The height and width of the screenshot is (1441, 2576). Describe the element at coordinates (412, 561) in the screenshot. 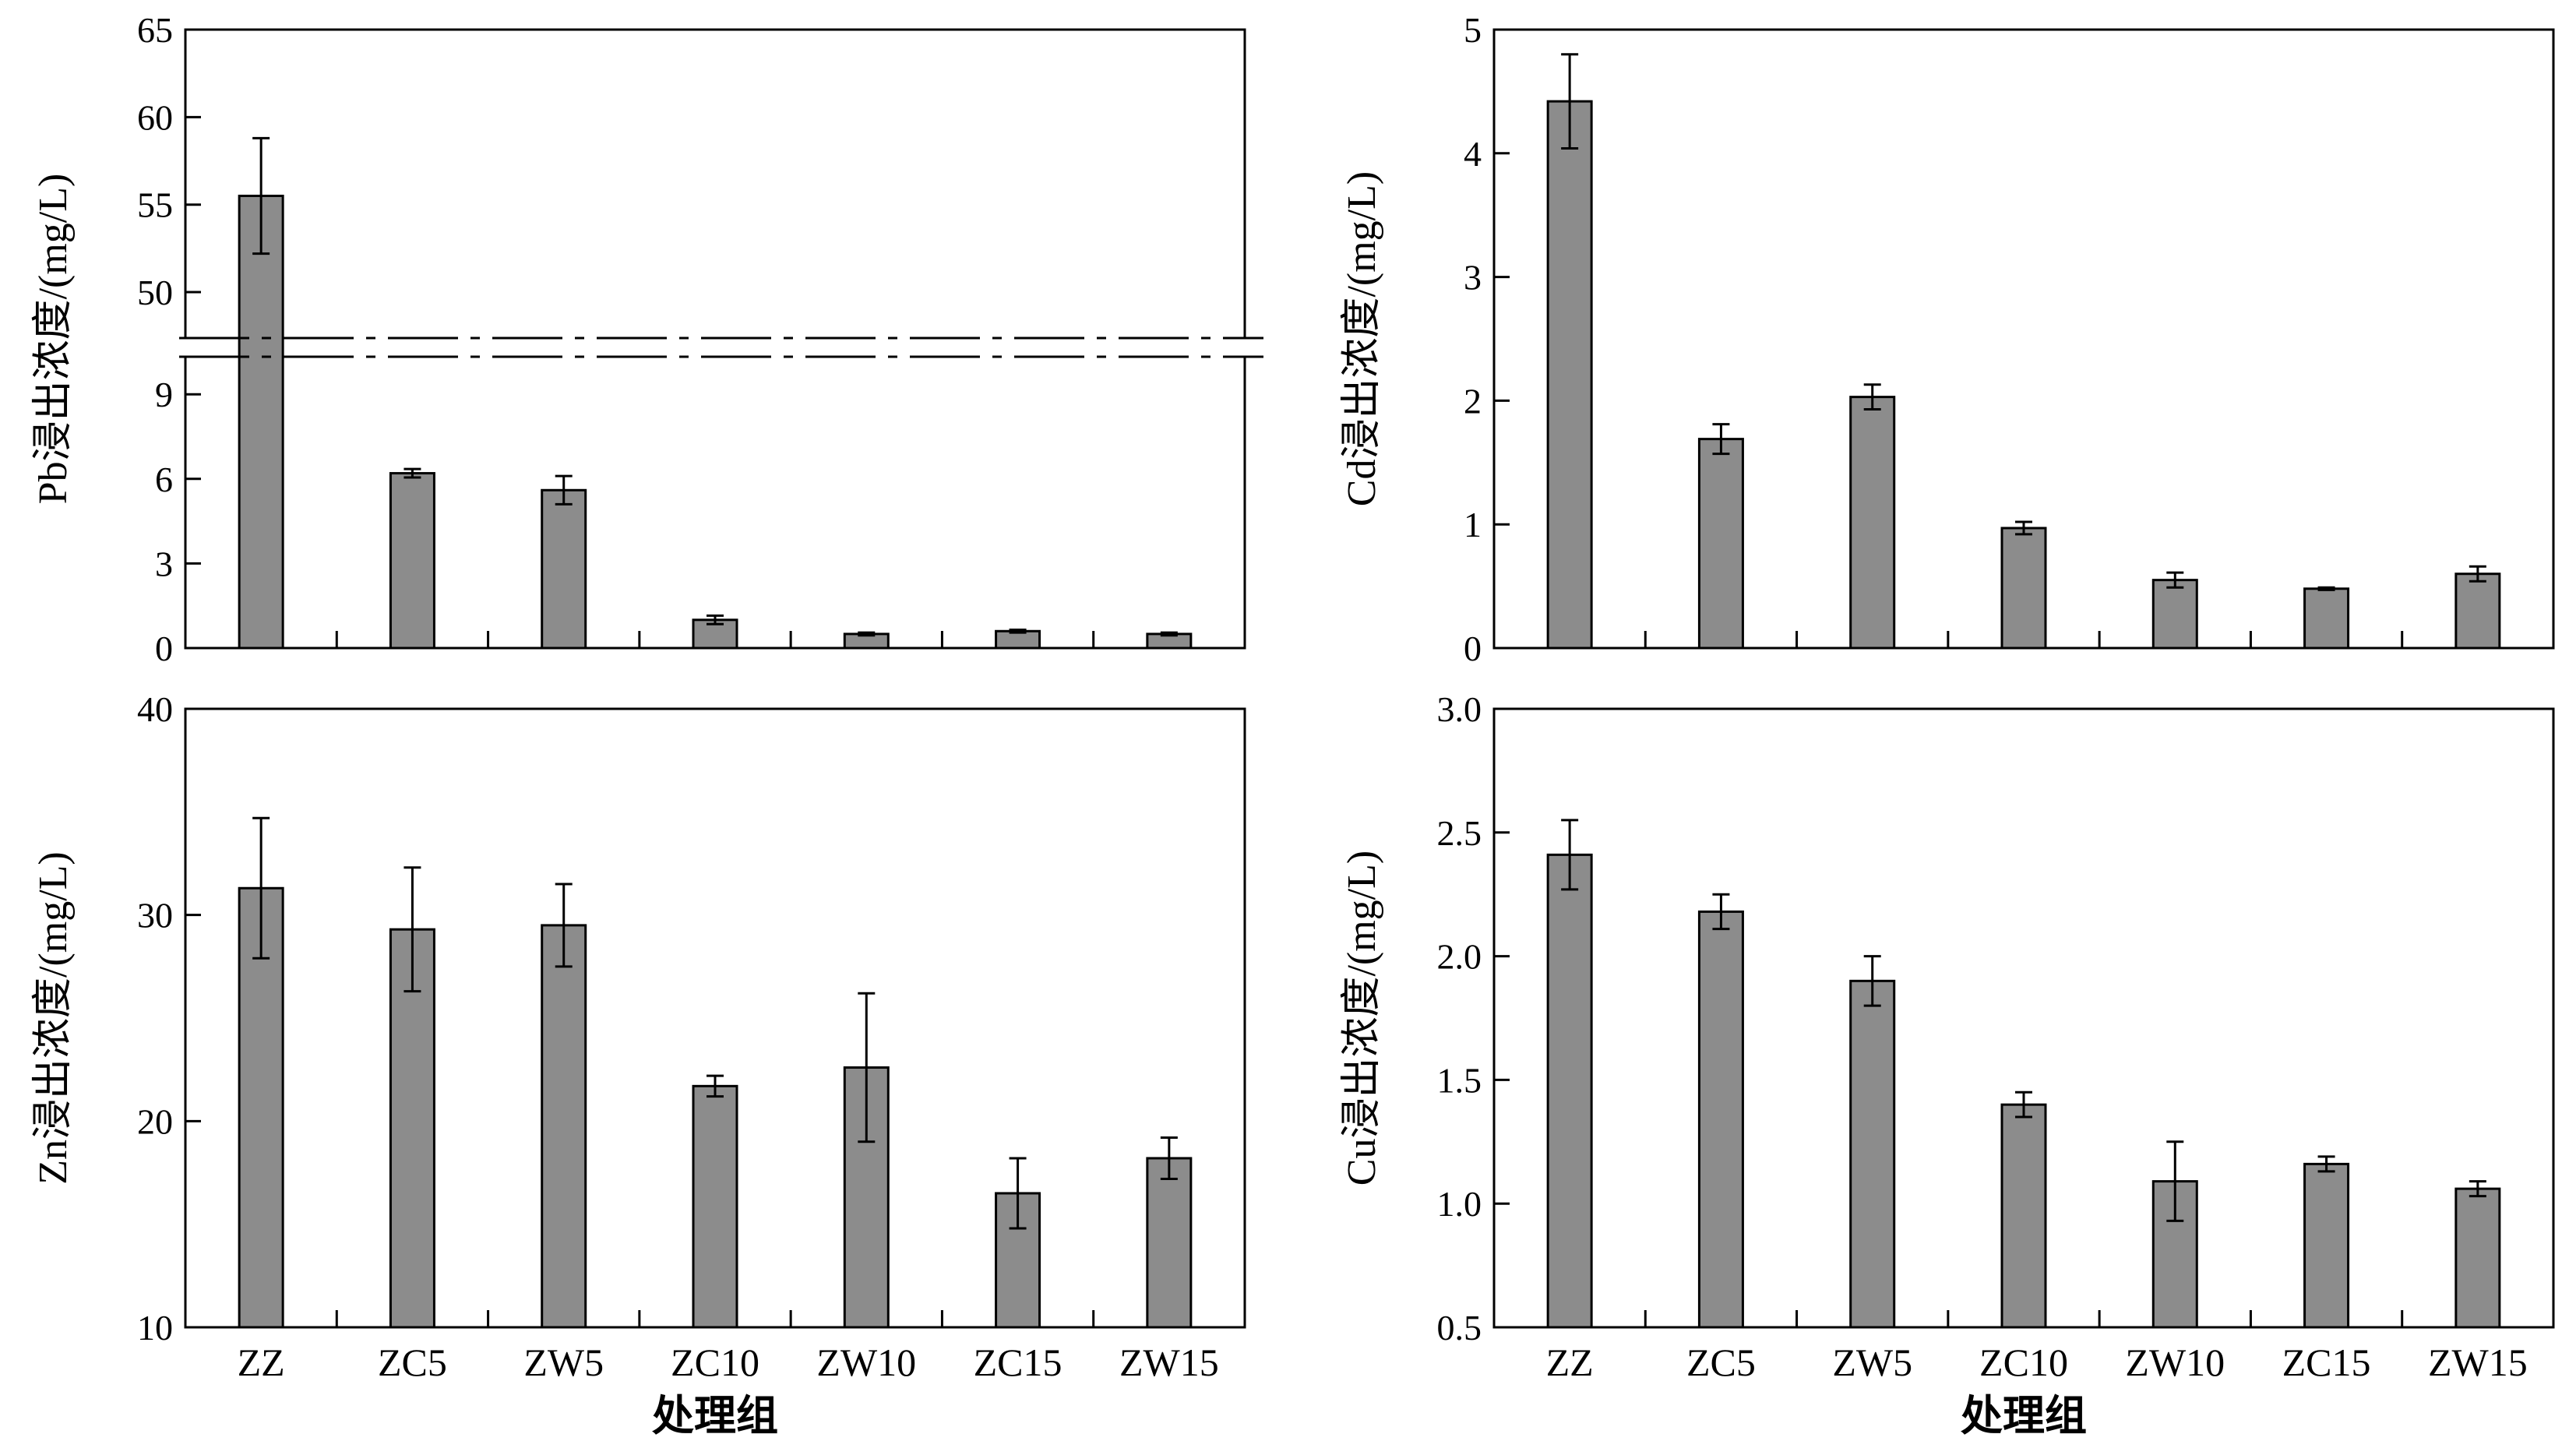

I see `bar-pb-zc5` at that location.